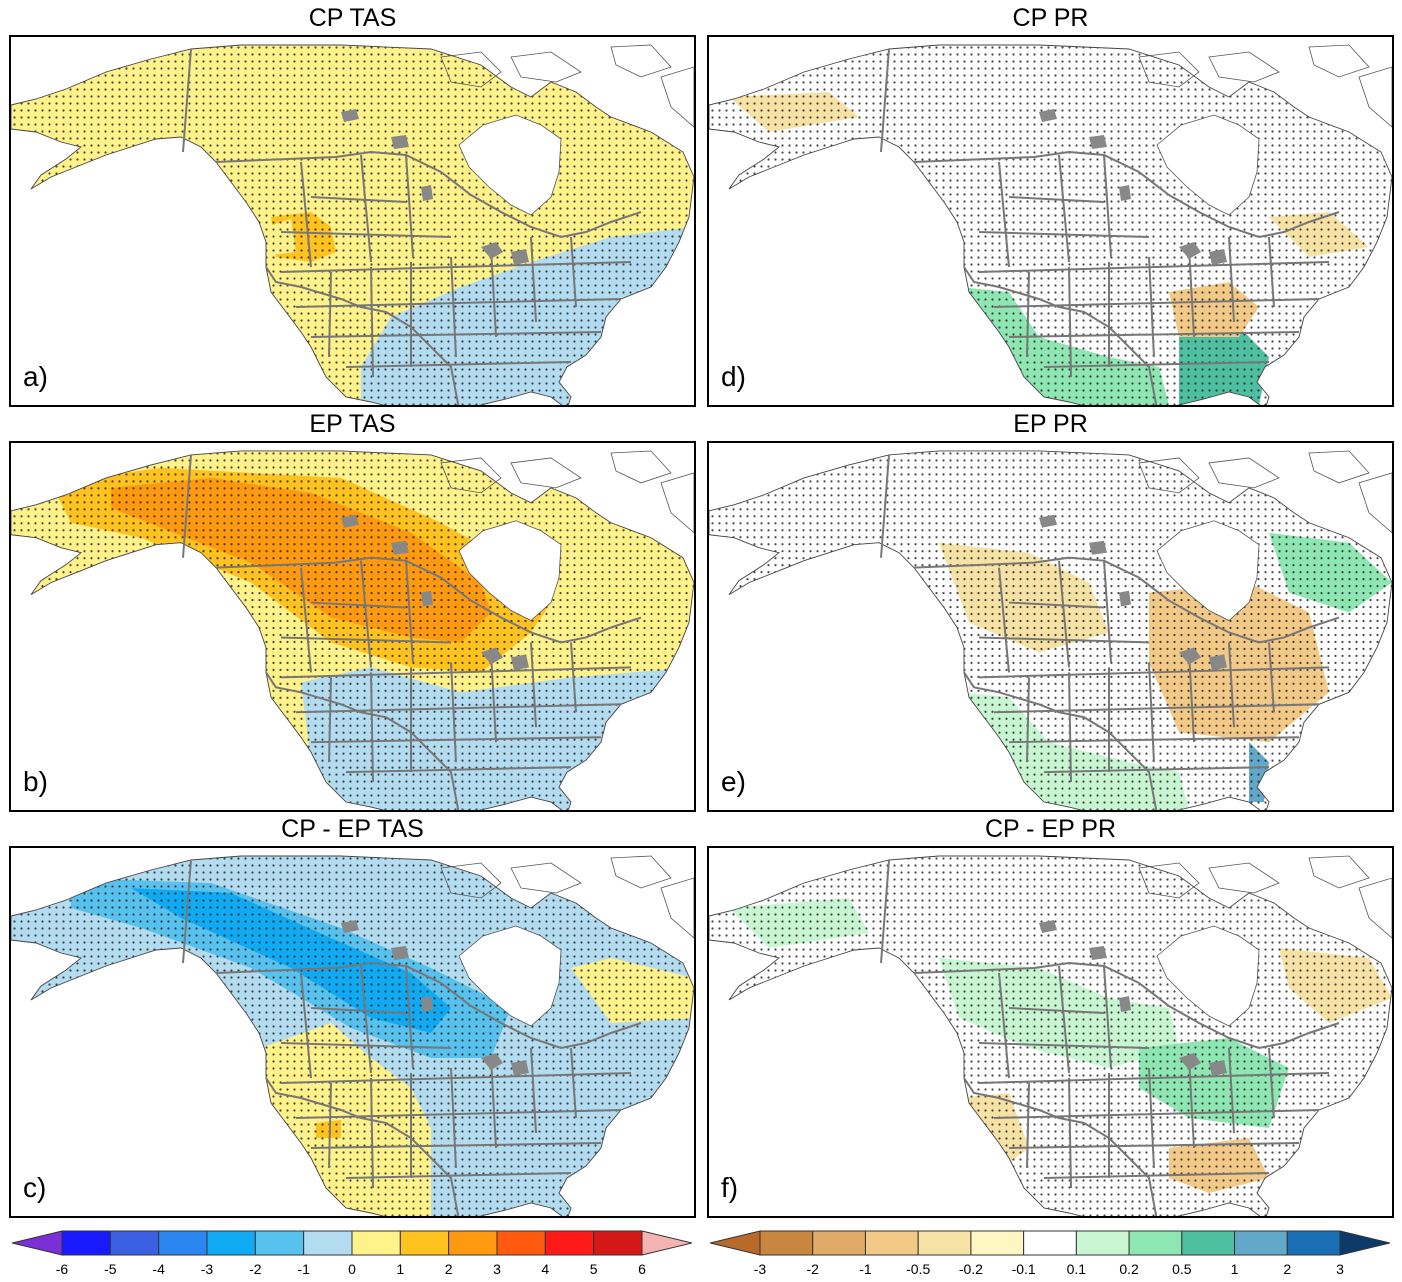  I want to click on tas-colorbar-svg, so click(352, 1243).